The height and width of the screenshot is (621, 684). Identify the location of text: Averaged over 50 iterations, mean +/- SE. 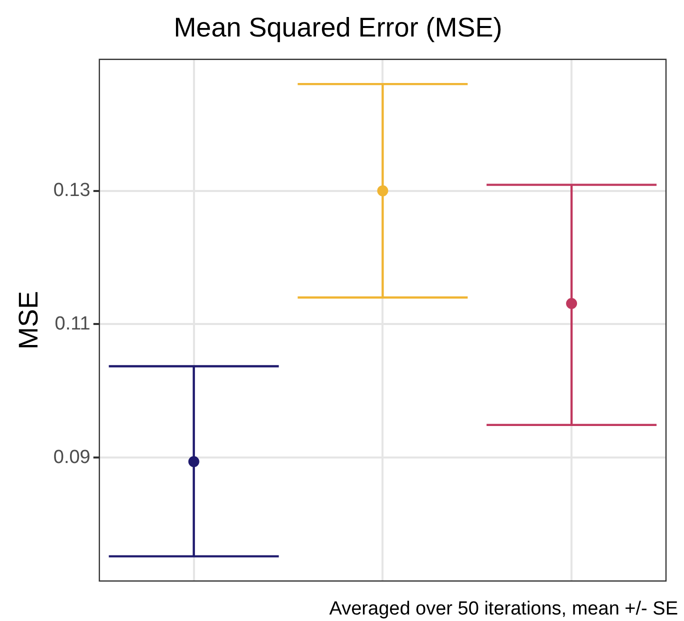
(503, 609).